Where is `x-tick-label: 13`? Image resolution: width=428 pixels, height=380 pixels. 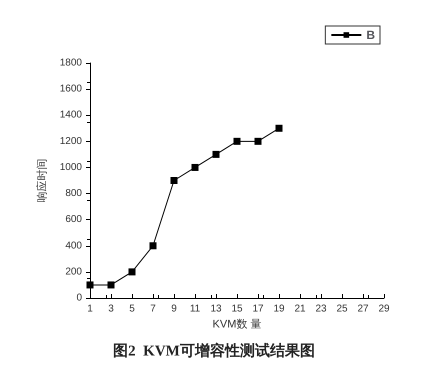
x-tick-label: 13 is located at coordinates (216, 309).